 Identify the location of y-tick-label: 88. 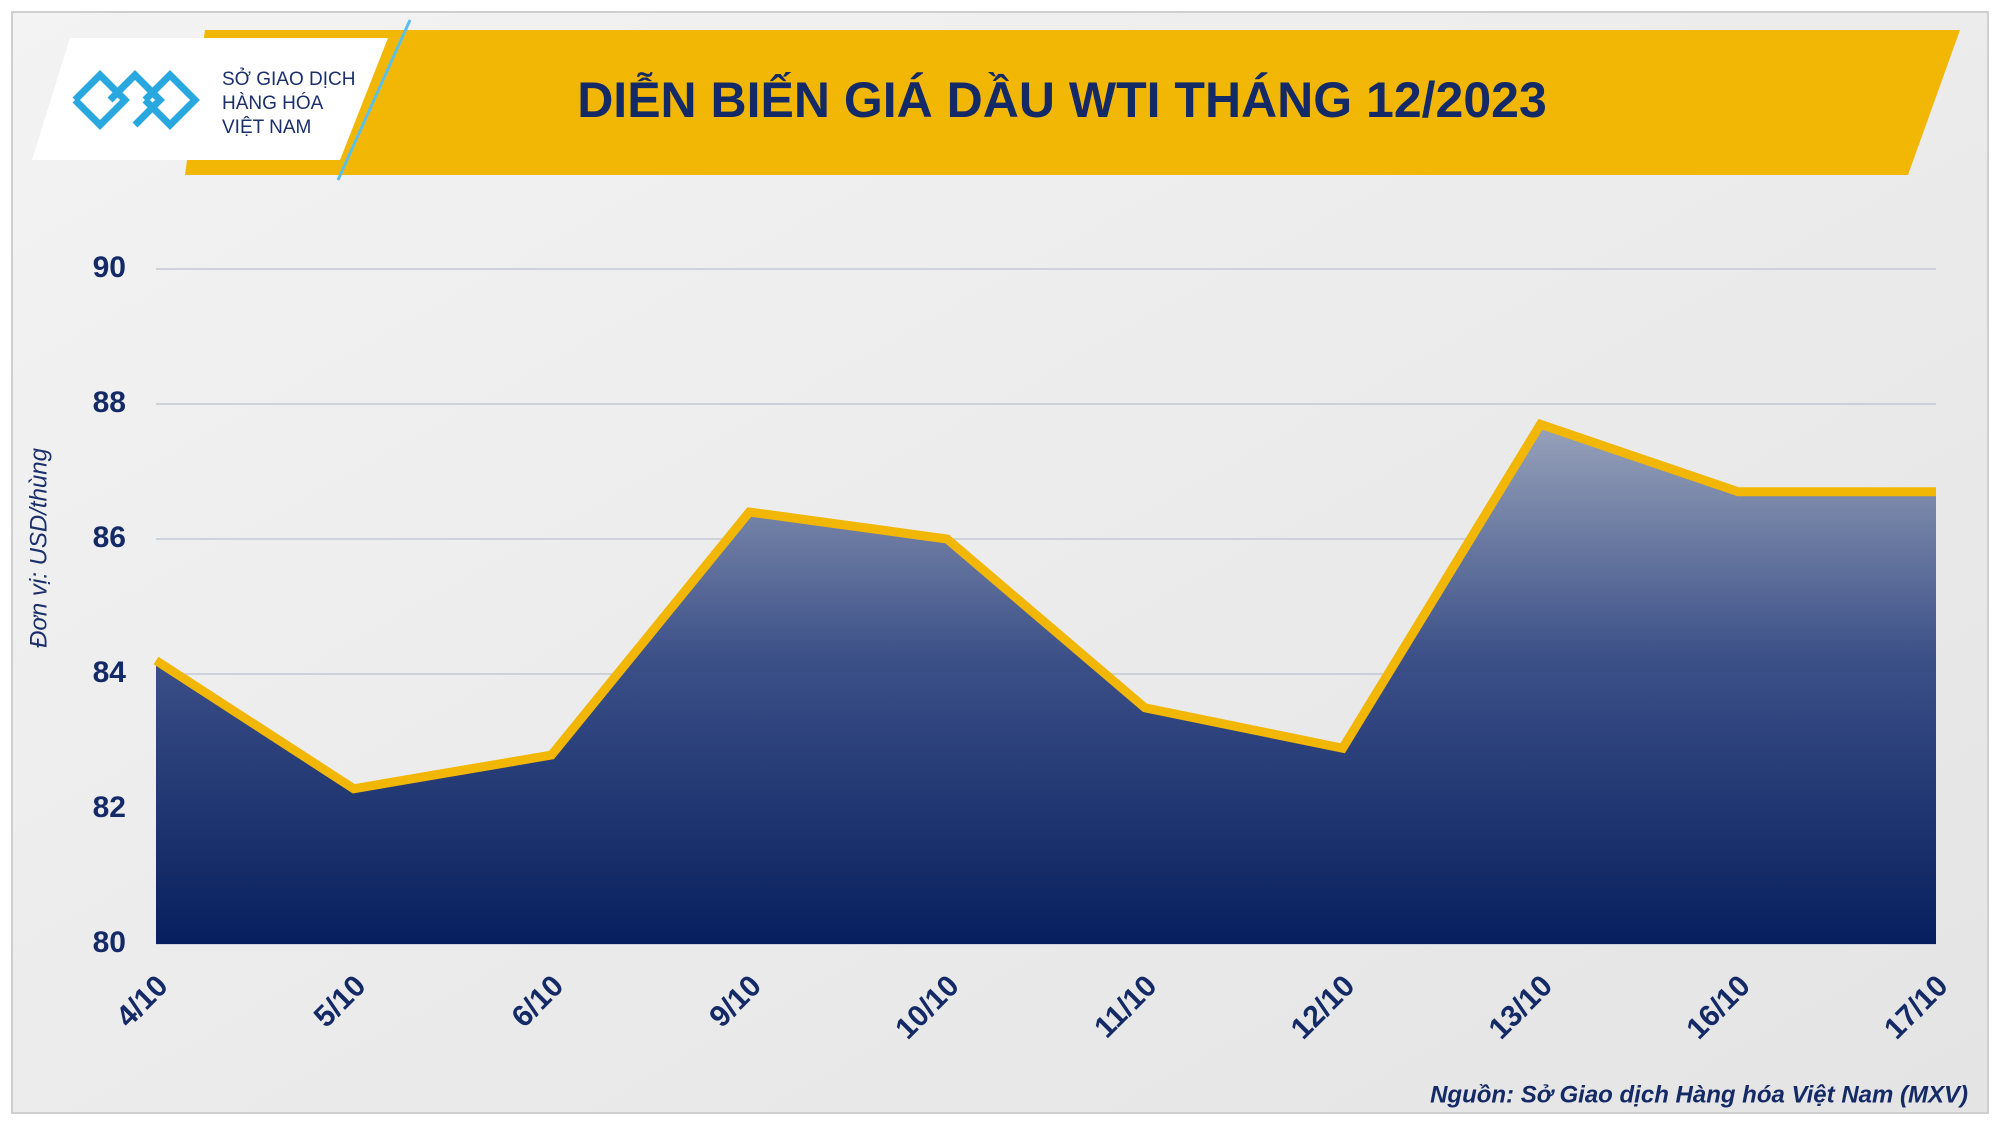
(109, 402).